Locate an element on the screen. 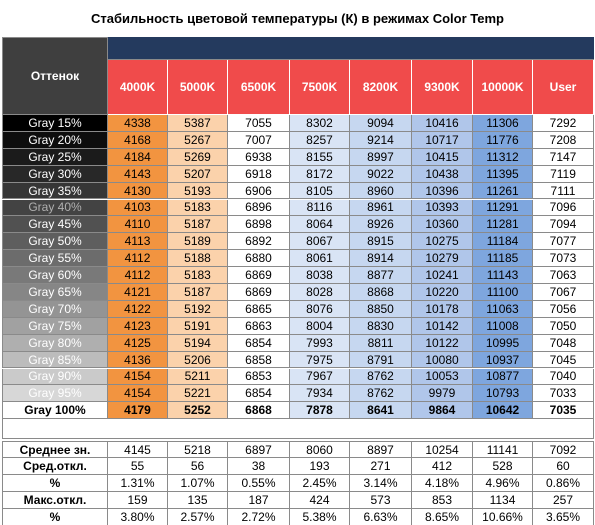 The width and height of the screenshot is (595, 525). row-label: Gray 90% is located at coordinates (55, 377).